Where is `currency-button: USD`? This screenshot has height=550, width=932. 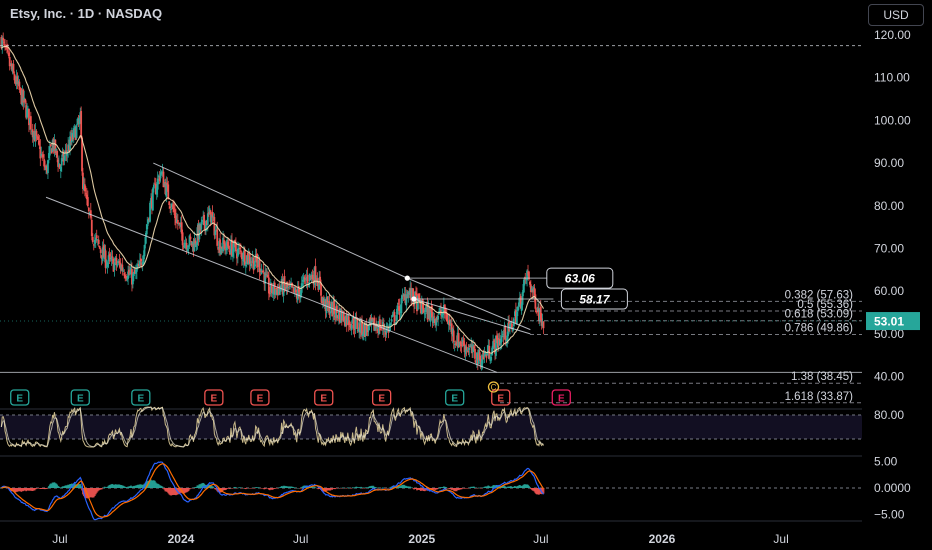 currency-button: USD is located at coordinates (896, 15).